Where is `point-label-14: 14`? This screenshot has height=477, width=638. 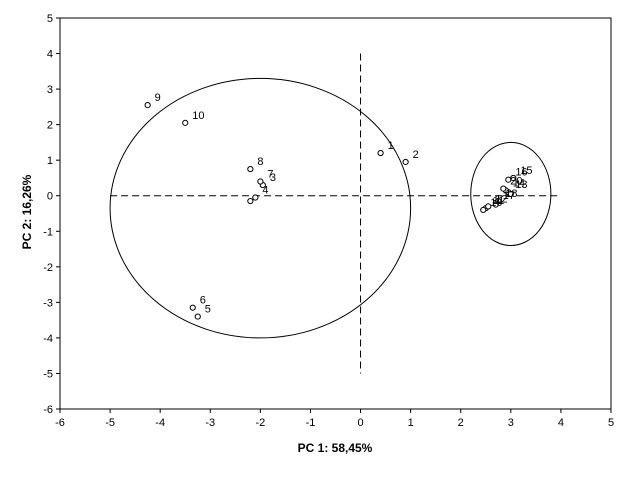 point-label-14: 14 is located at coordinates (519, 183).